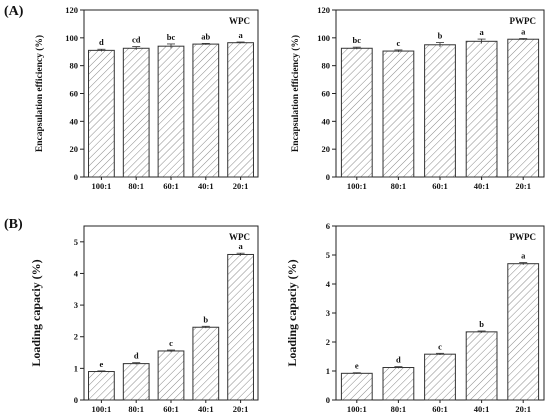 The height and width of the screenshot is (415, 550). What do you see at coordinates (13, 224) in the screenshot?
I see `panel-label-b: (B)` at bounding box center [13, 224].